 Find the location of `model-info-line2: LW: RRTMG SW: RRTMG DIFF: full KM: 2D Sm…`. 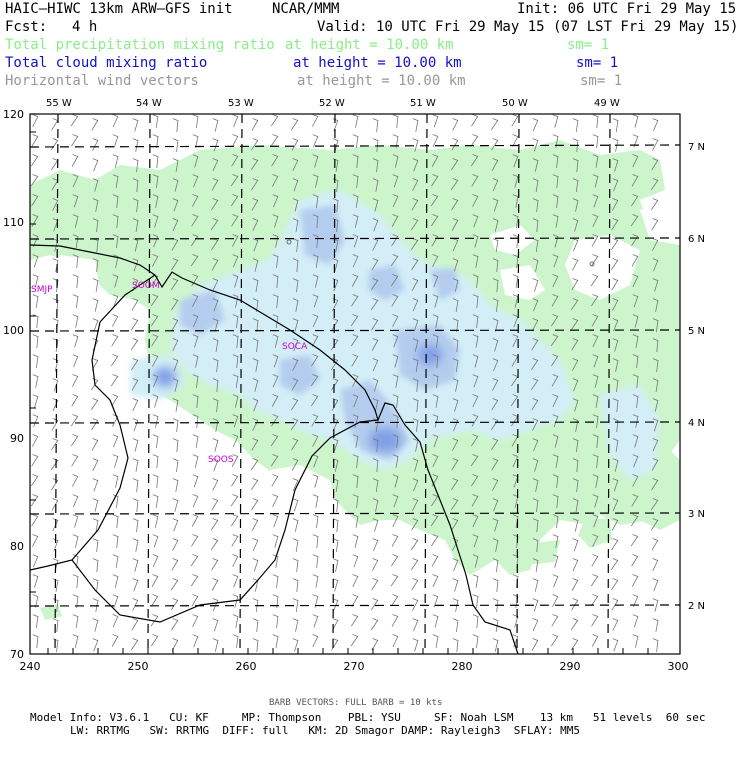

model-info-line2: LW: RRTMG SW: RRTMG DIFF: full KM: 2D Sm… is located at coordinates (325, 730).